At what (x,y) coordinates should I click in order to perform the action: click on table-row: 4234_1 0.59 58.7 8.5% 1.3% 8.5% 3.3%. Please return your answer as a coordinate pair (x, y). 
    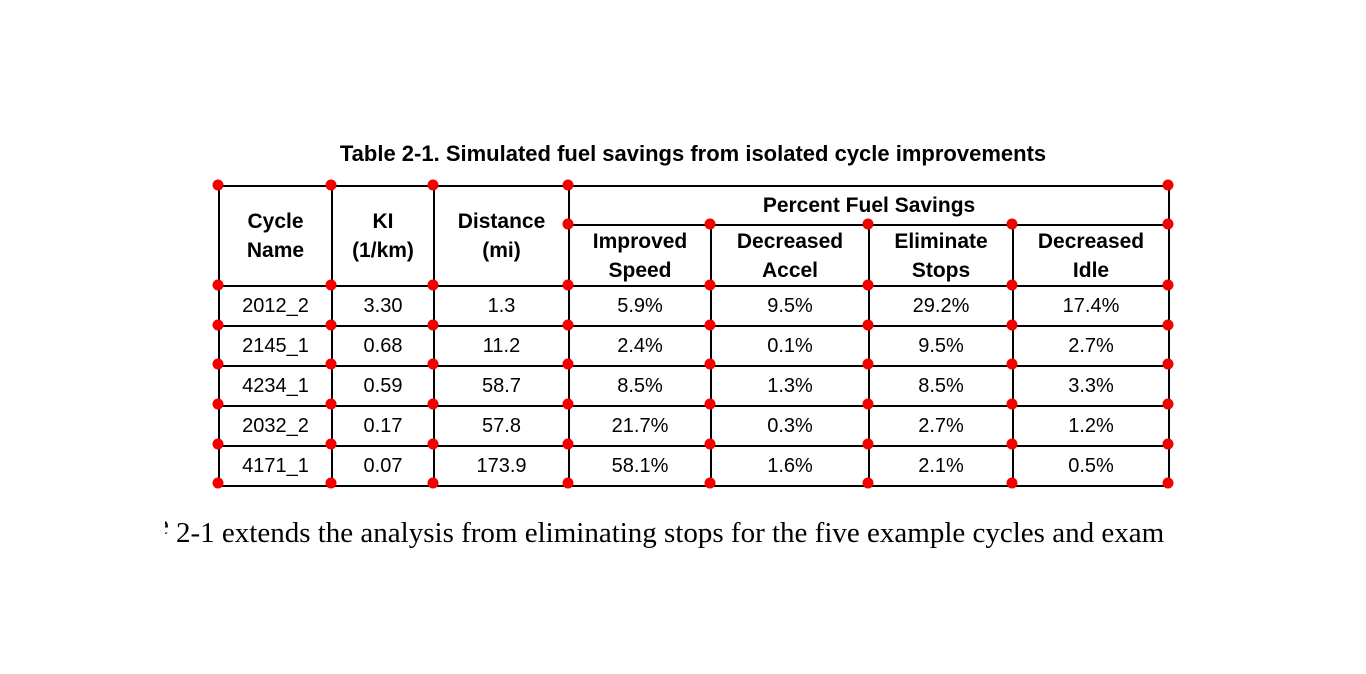
    Looking at the image, I should click on (694, 386).